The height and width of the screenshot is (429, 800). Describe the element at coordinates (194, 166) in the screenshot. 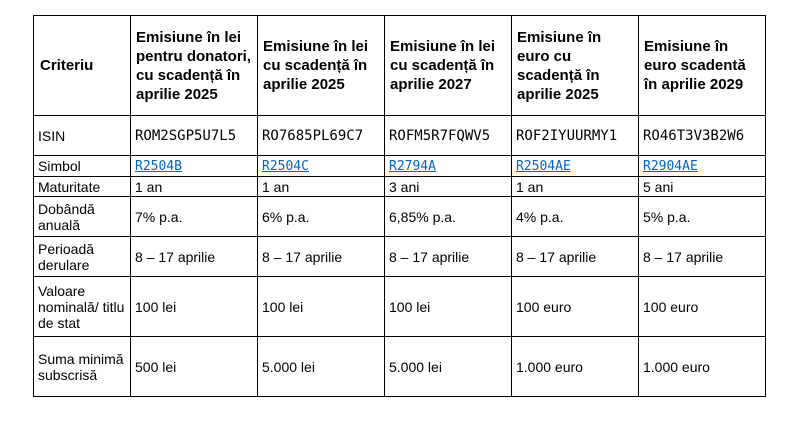

I see `table-cell: R2504B` at that location.